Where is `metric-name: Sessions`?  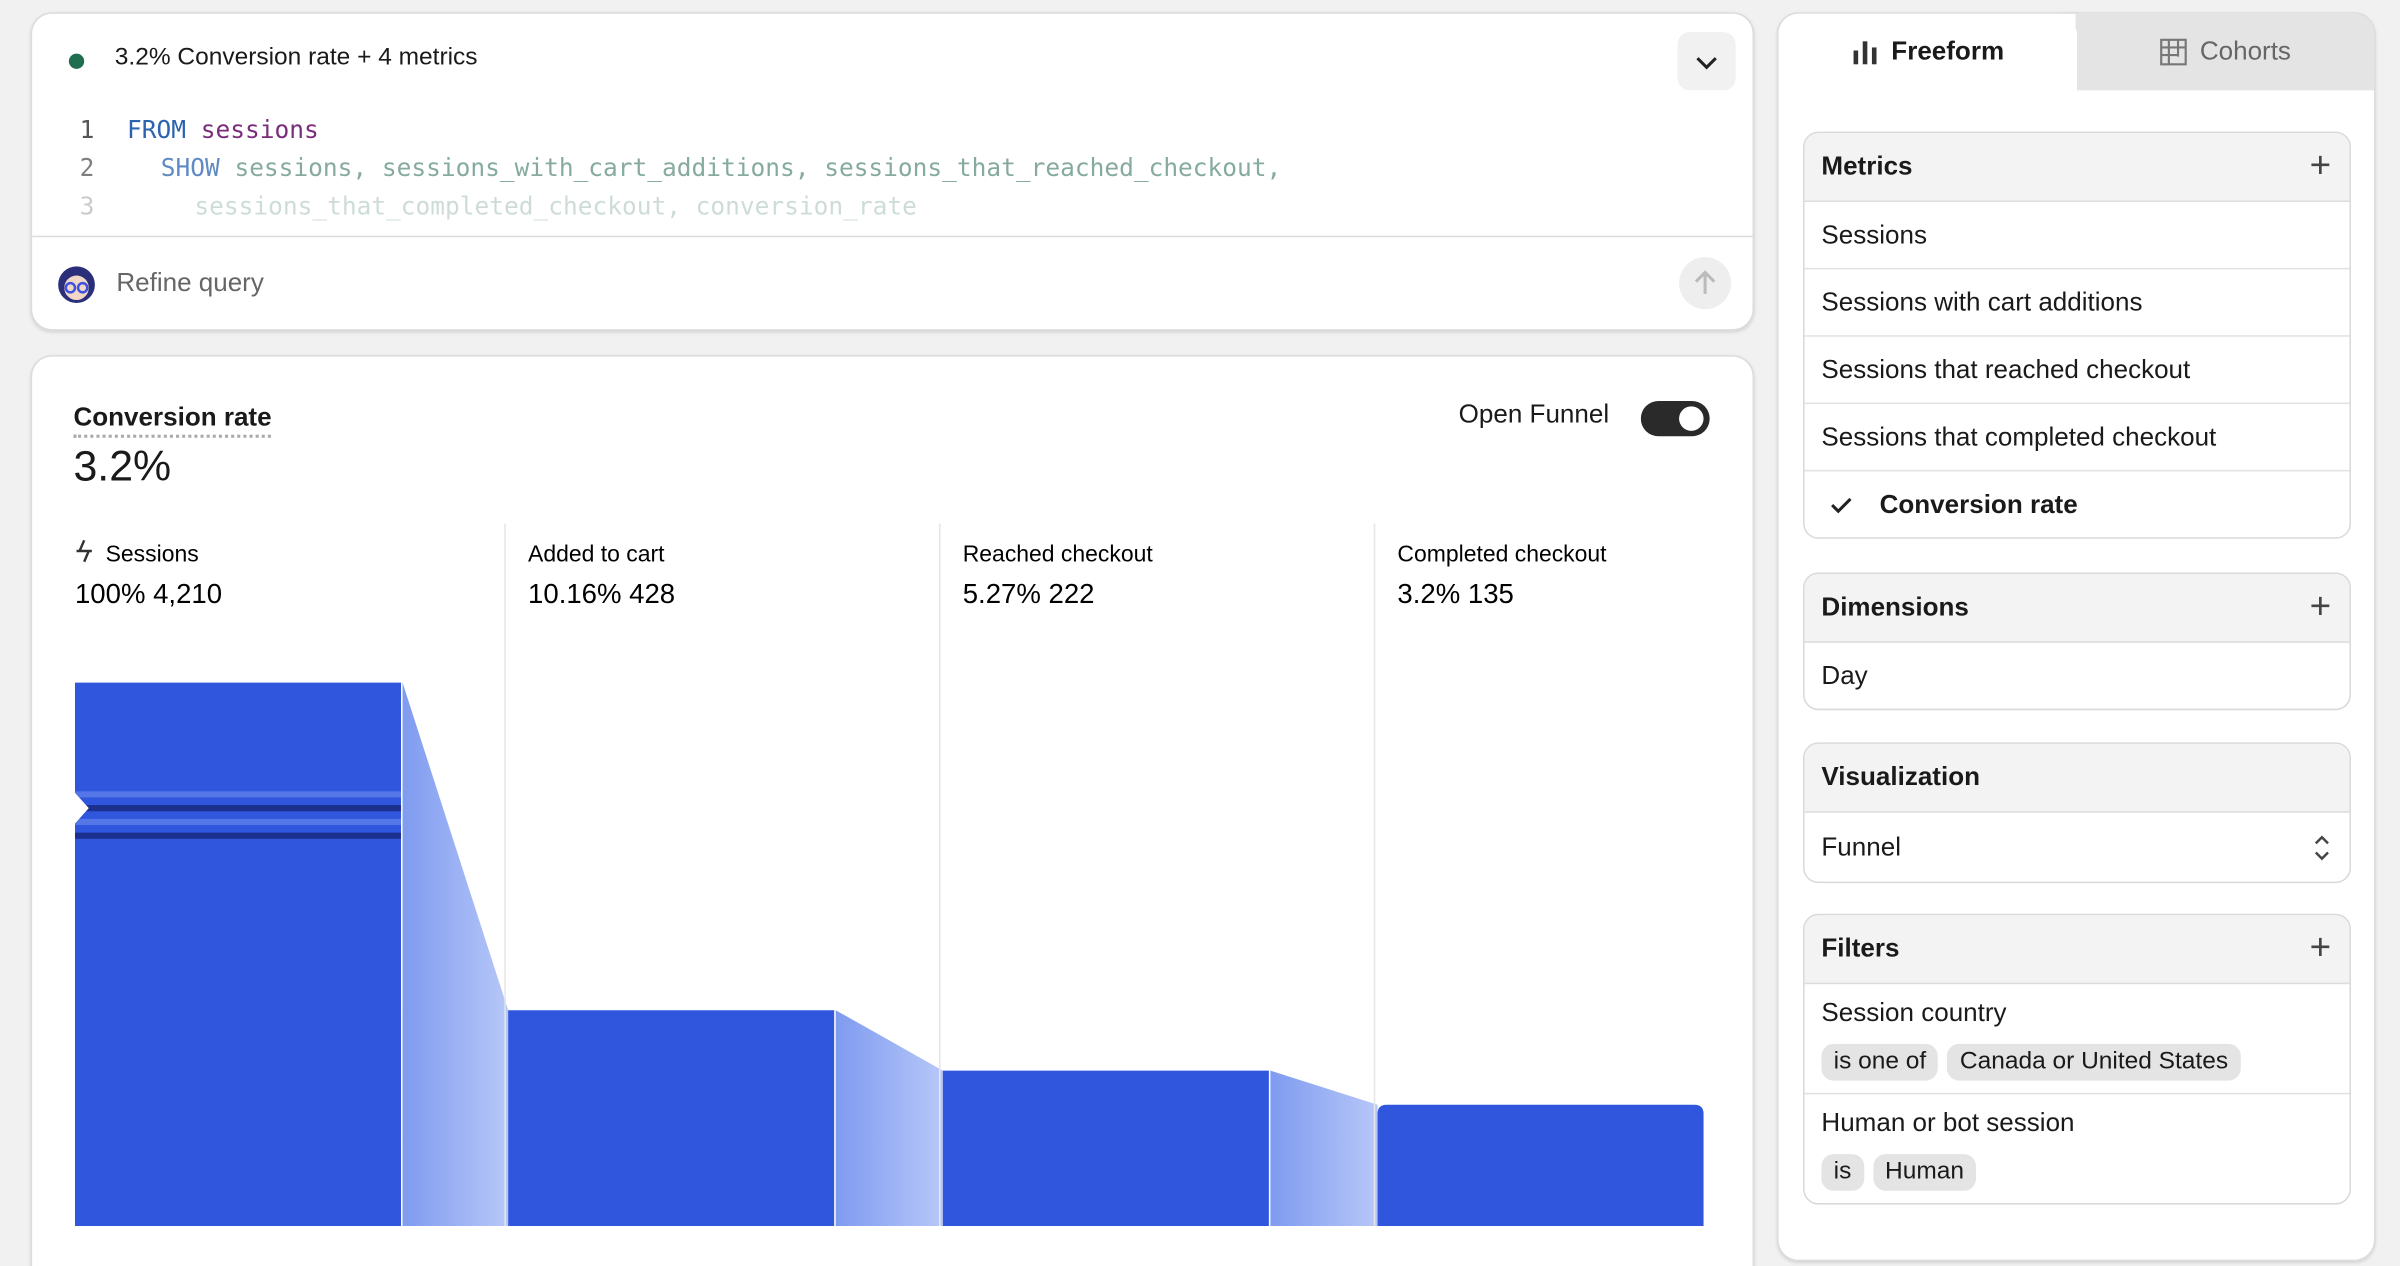
metric-name: Sessions is located at coordinates (1874, 234).